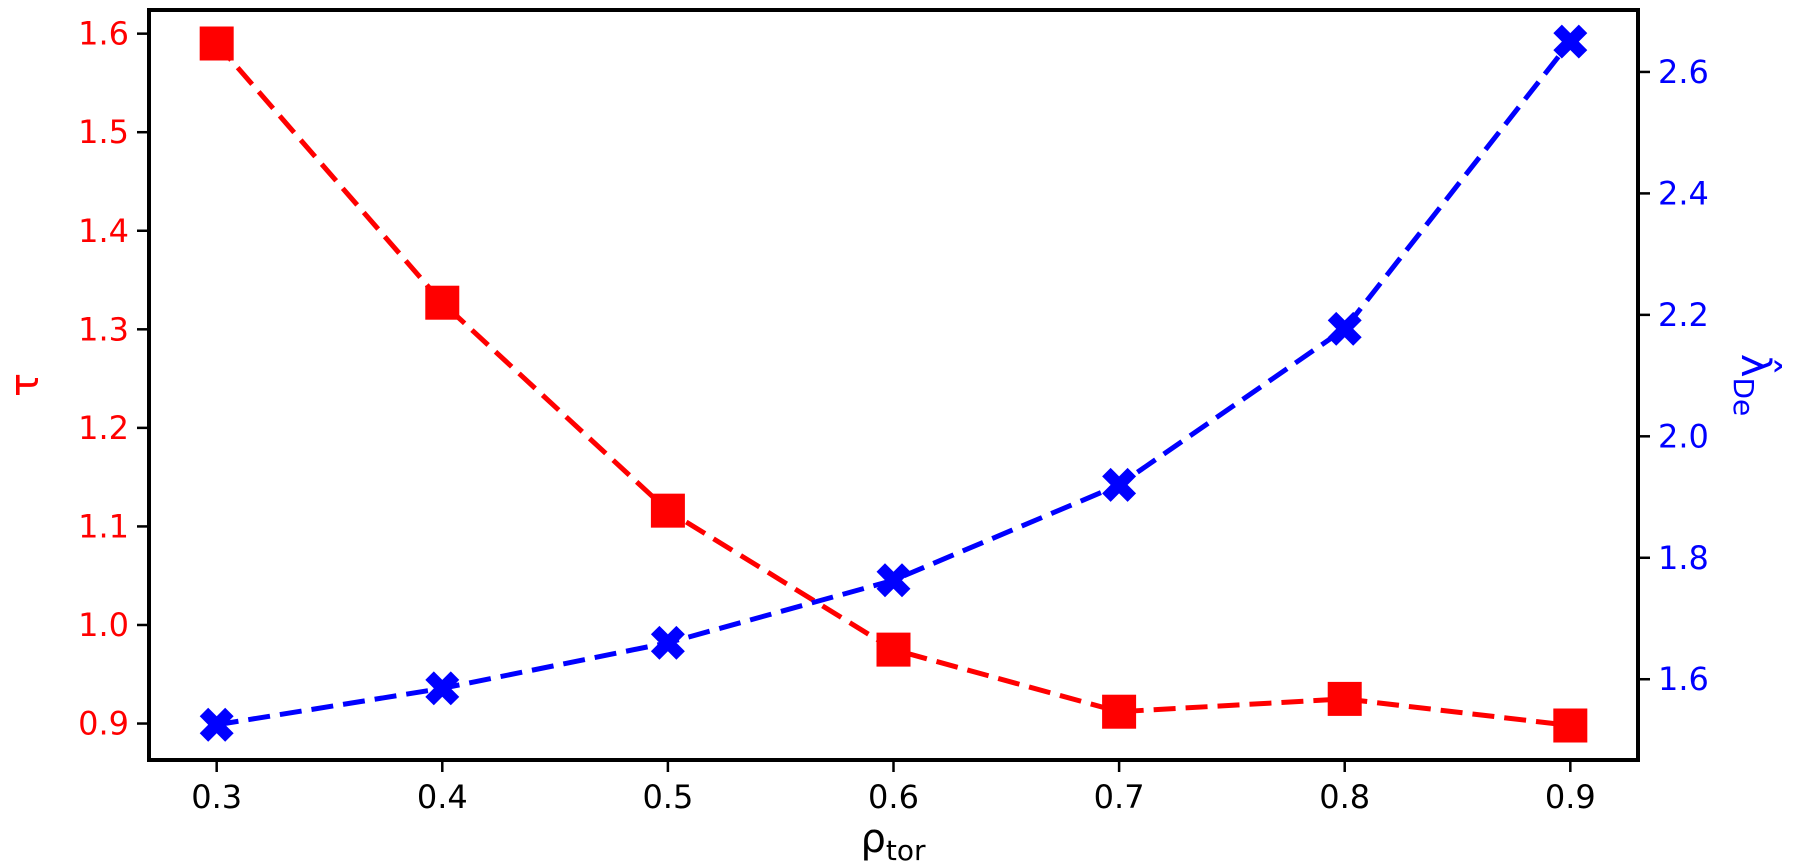 This screenshot has width=1814, height=865. What do you see at coordinates (216, 797) in the screenshot?
I see `x-tick-label: 0.3` at bounding box center [216, 797].